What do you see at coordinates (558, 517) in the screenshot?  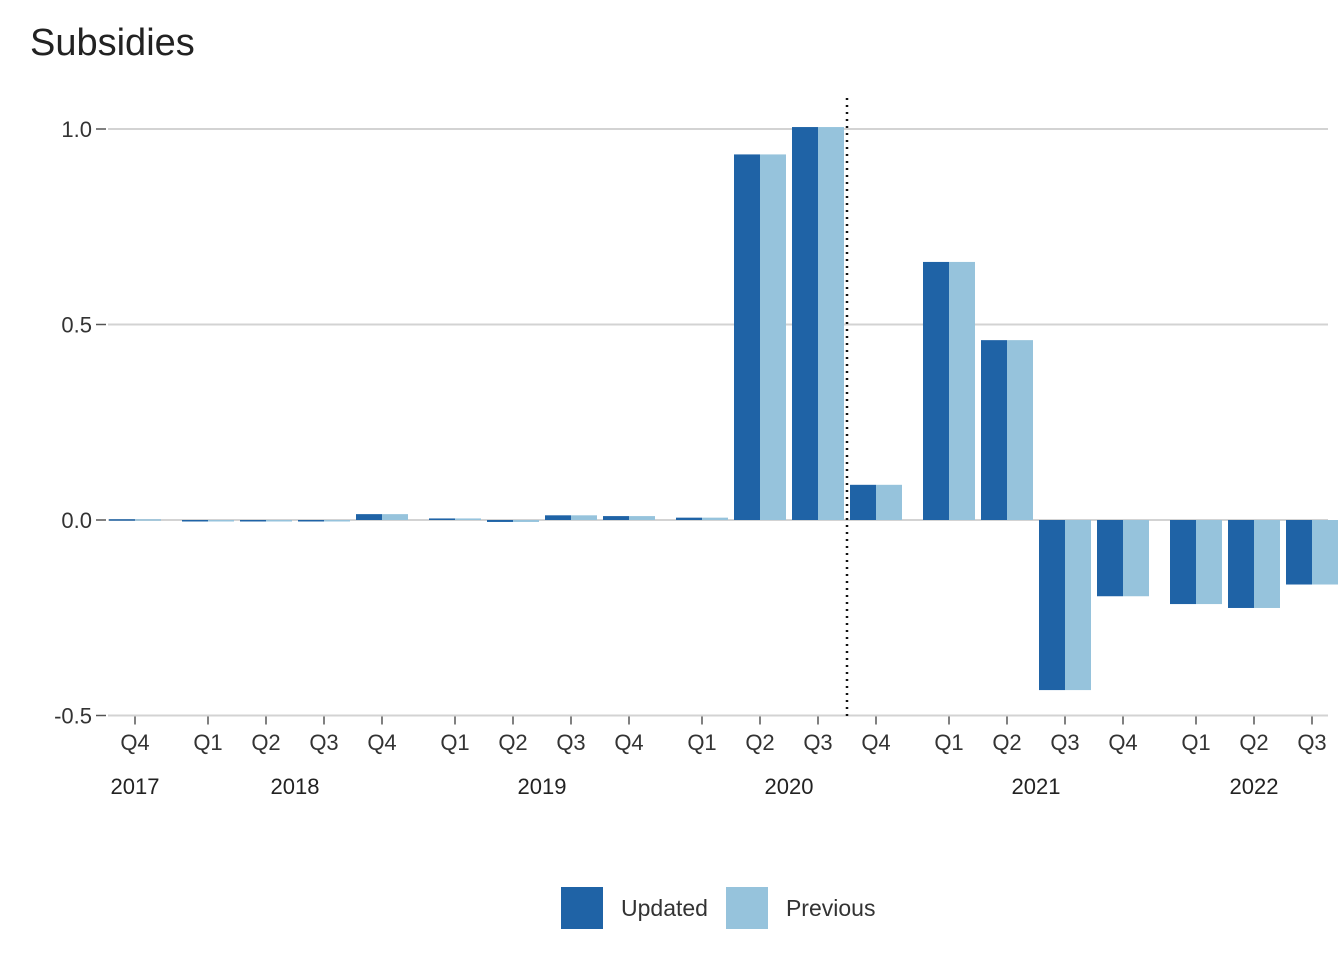 I see `bar-updated-2019-q3` at bounding box center [558, 517].